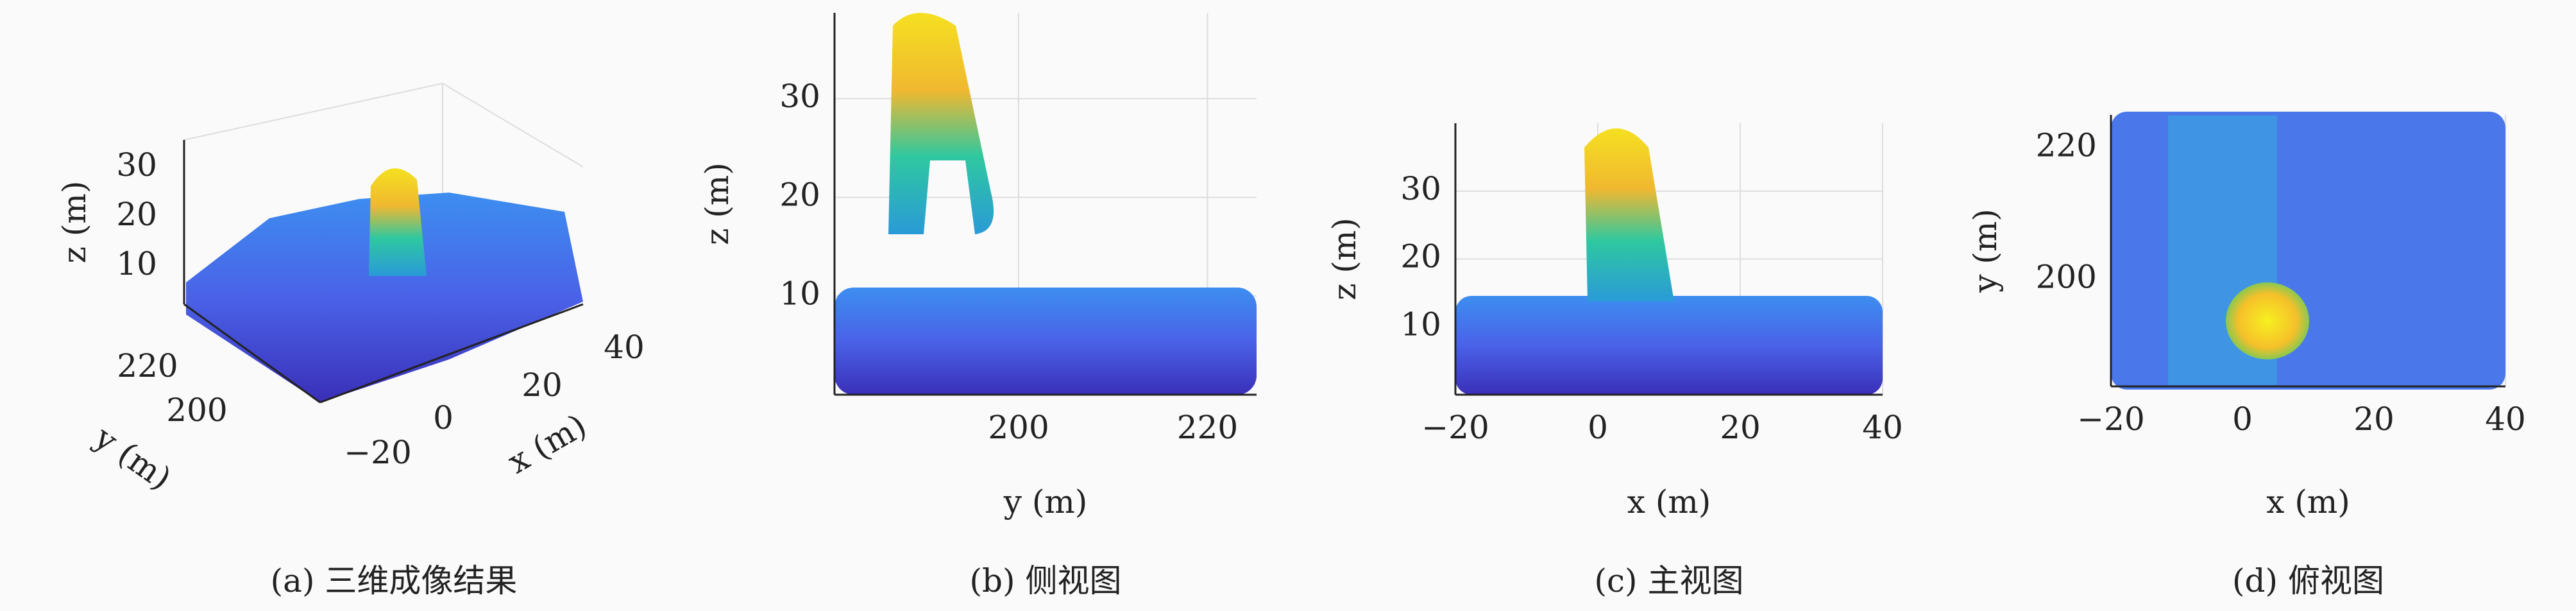 Image resolution: width=2576 pixels, height=611 pixels. What do you see at coordinates (2308, 580) in the screenshot?
I see `caption: (d) 俯视图` at bounding box center [2308, 580].